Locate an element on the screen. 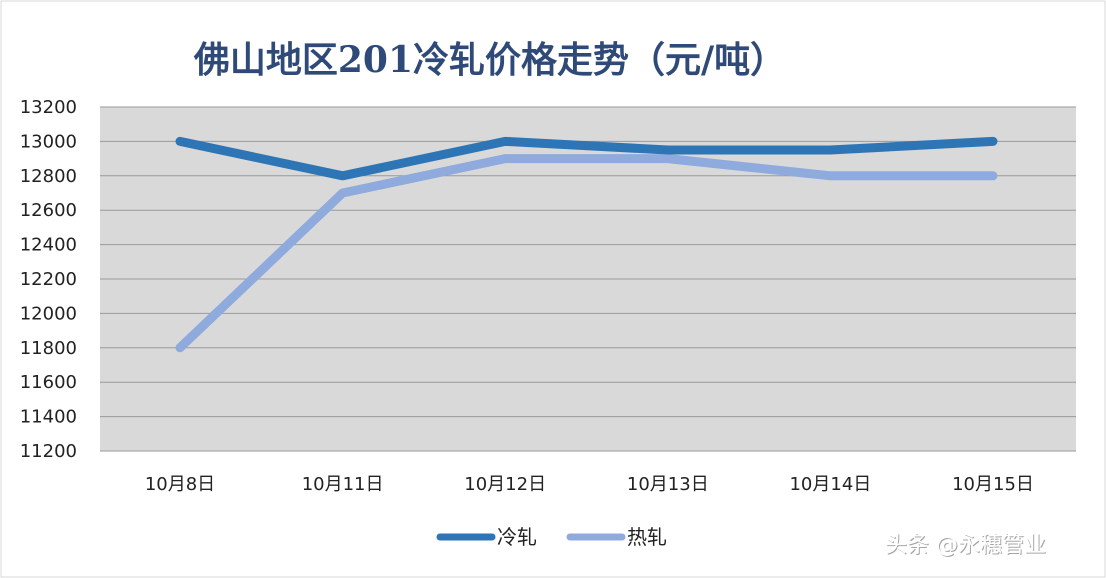  x-axis: 10月8日 10月11日 10月12日 10月13日 10月14日 10月15日 is located at coordinates (589, 484).